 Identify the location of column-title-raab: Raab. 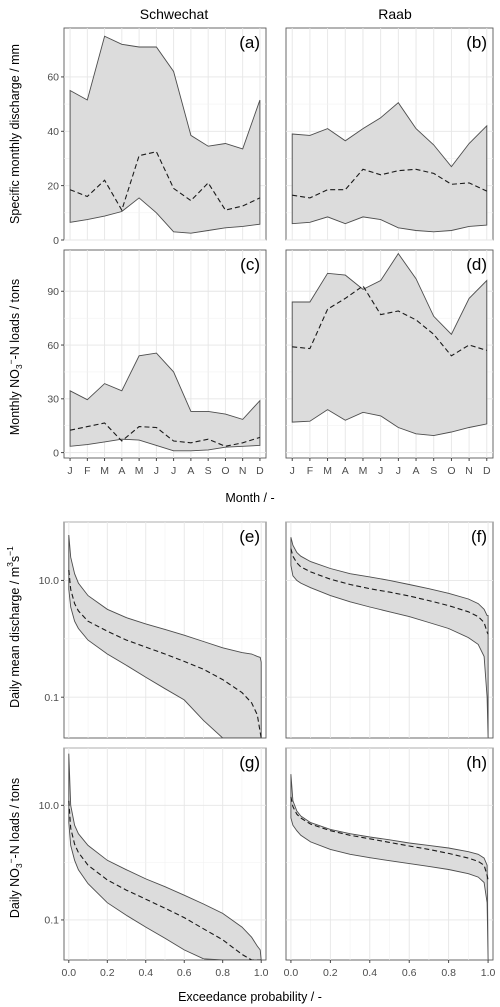
(395, 14).